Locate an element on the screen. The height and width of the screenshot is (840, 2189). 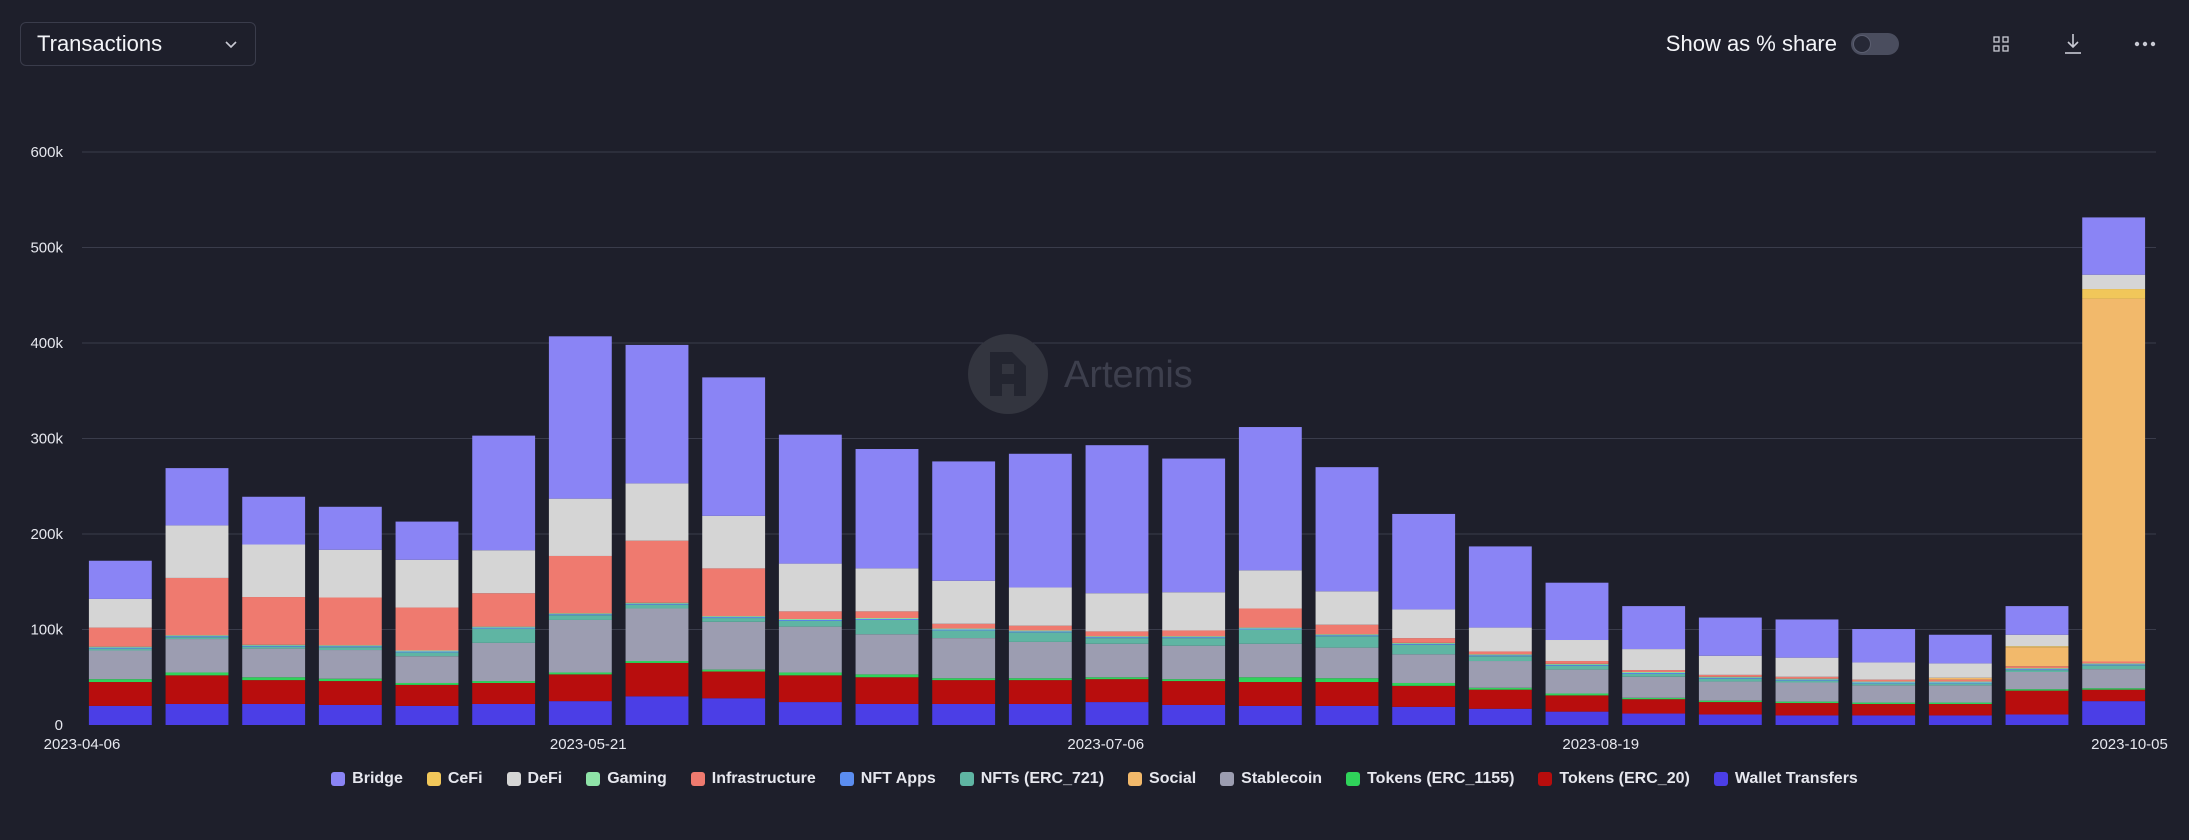
legend-item: Gaming is located at coordinates (626, 779).